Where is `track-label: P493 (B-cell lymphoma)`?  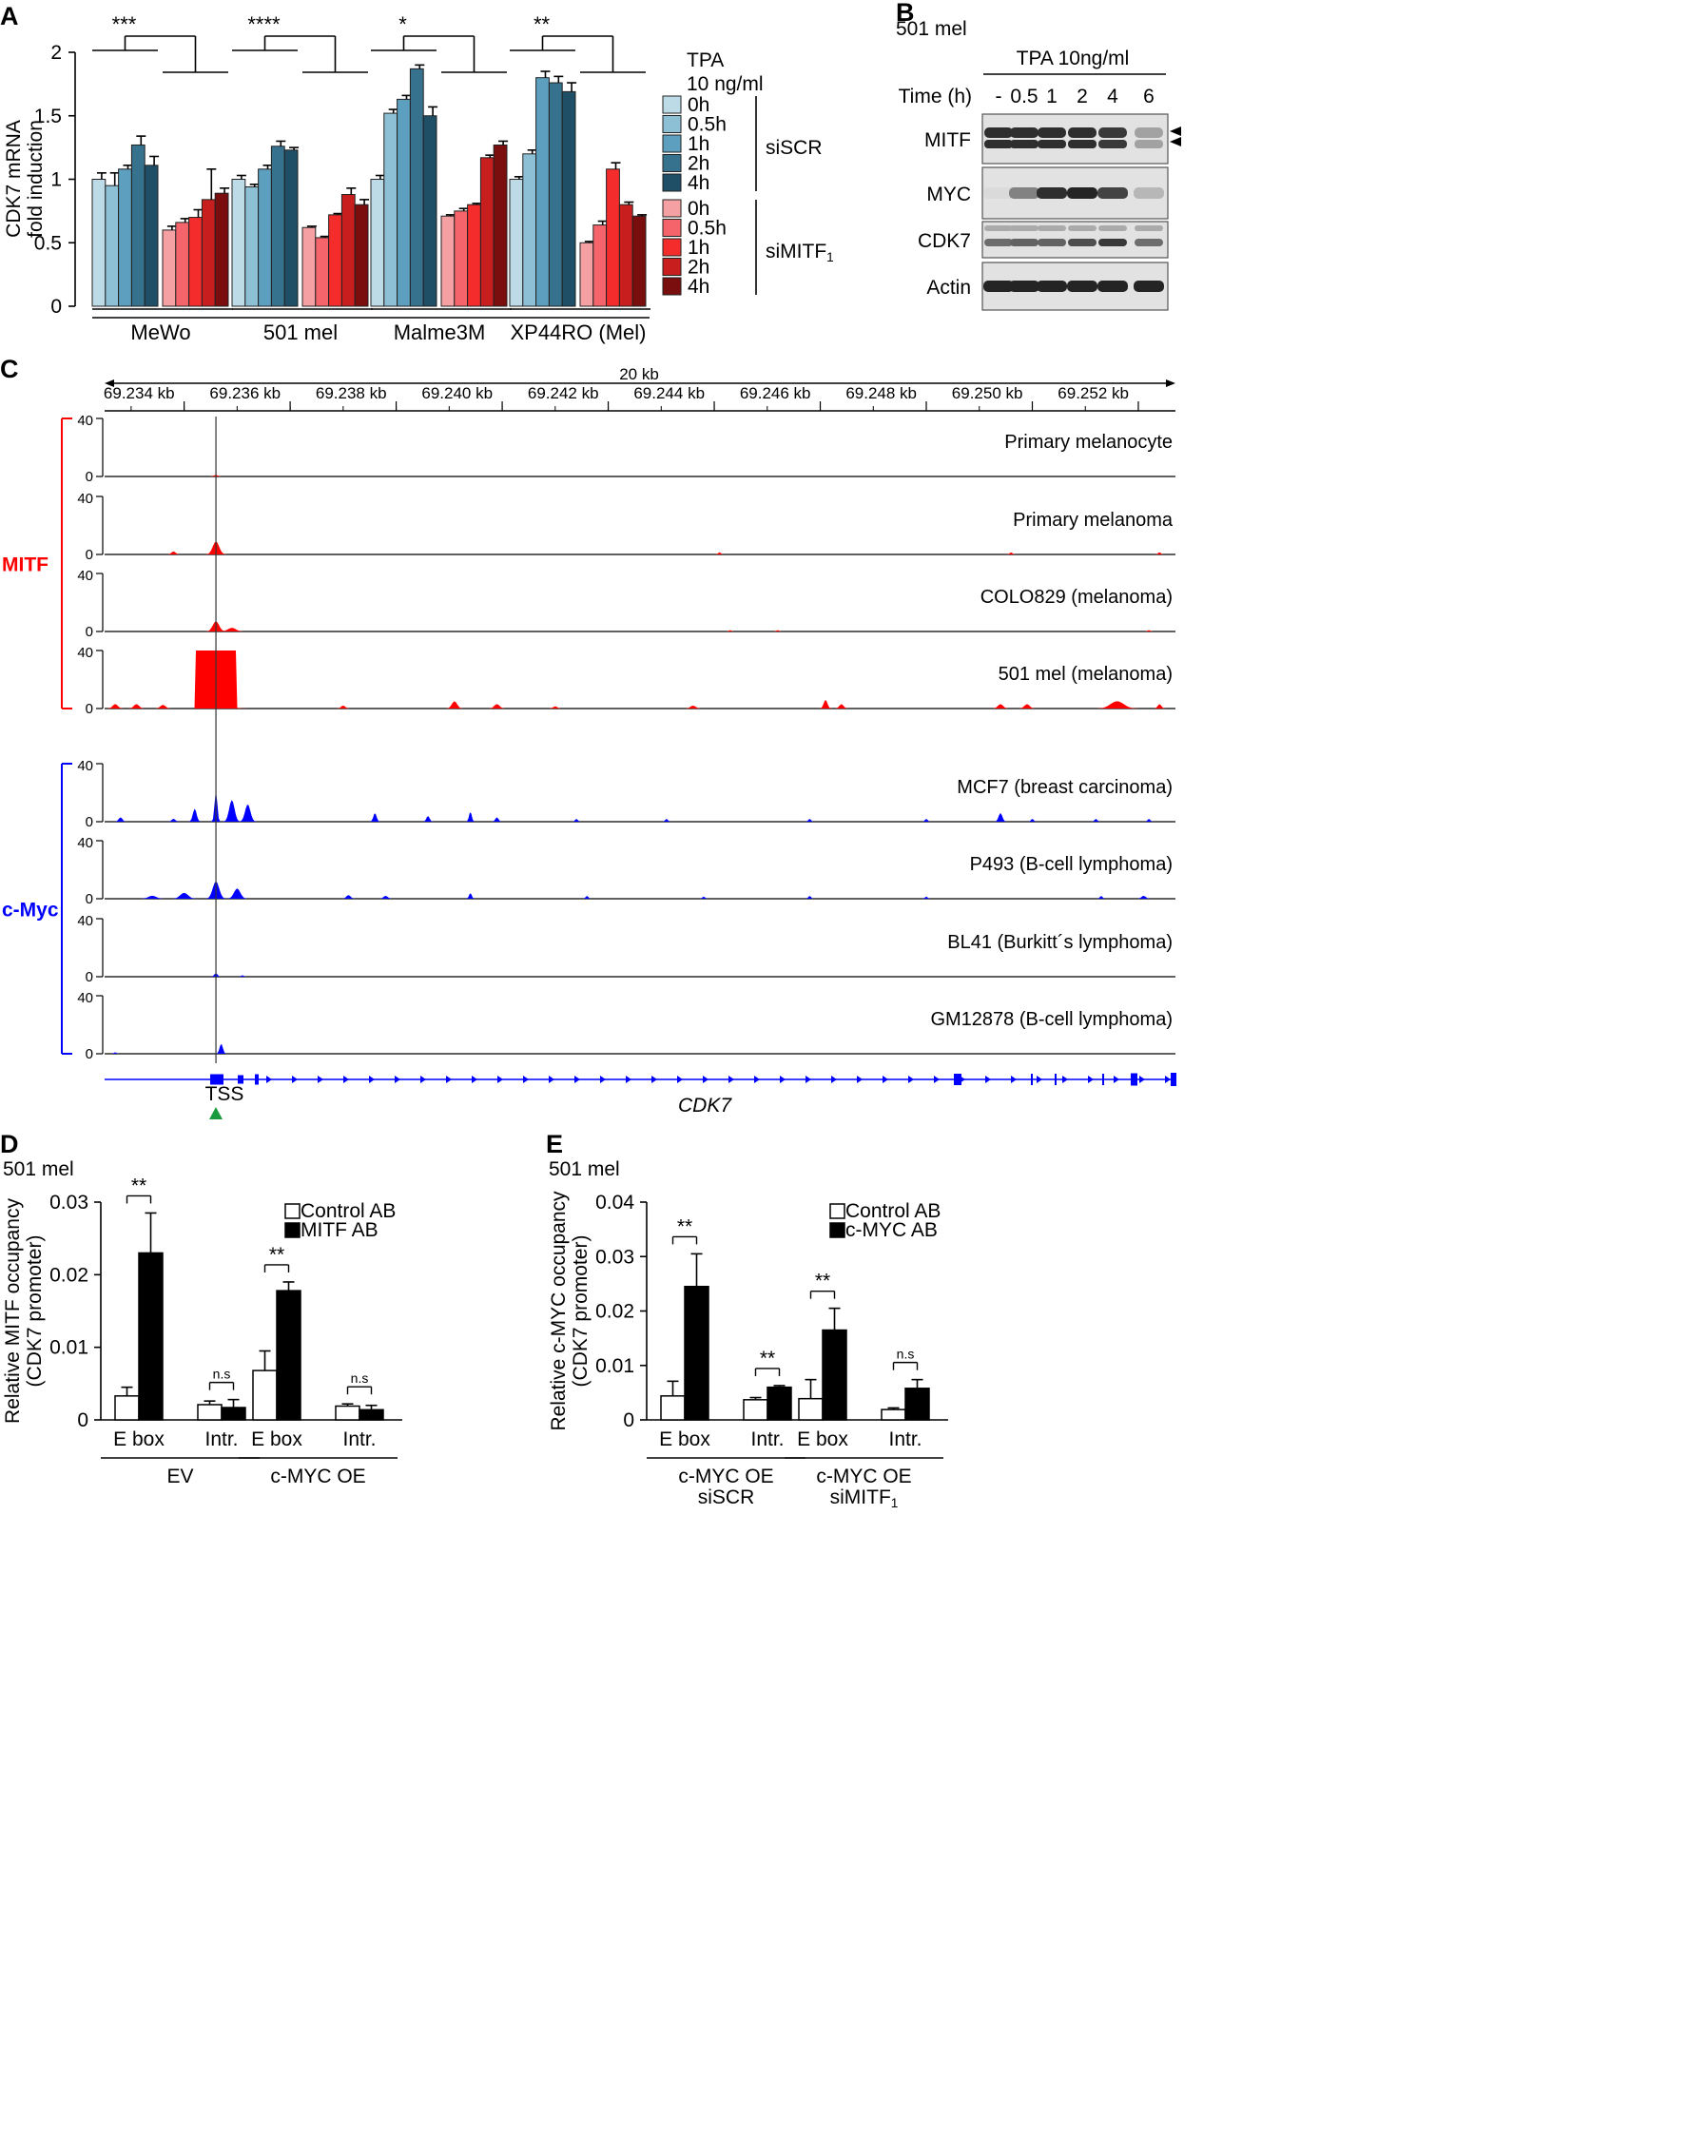
track-label: P493 (B-cell lymphoma) is located at coordinates (1072, 864).